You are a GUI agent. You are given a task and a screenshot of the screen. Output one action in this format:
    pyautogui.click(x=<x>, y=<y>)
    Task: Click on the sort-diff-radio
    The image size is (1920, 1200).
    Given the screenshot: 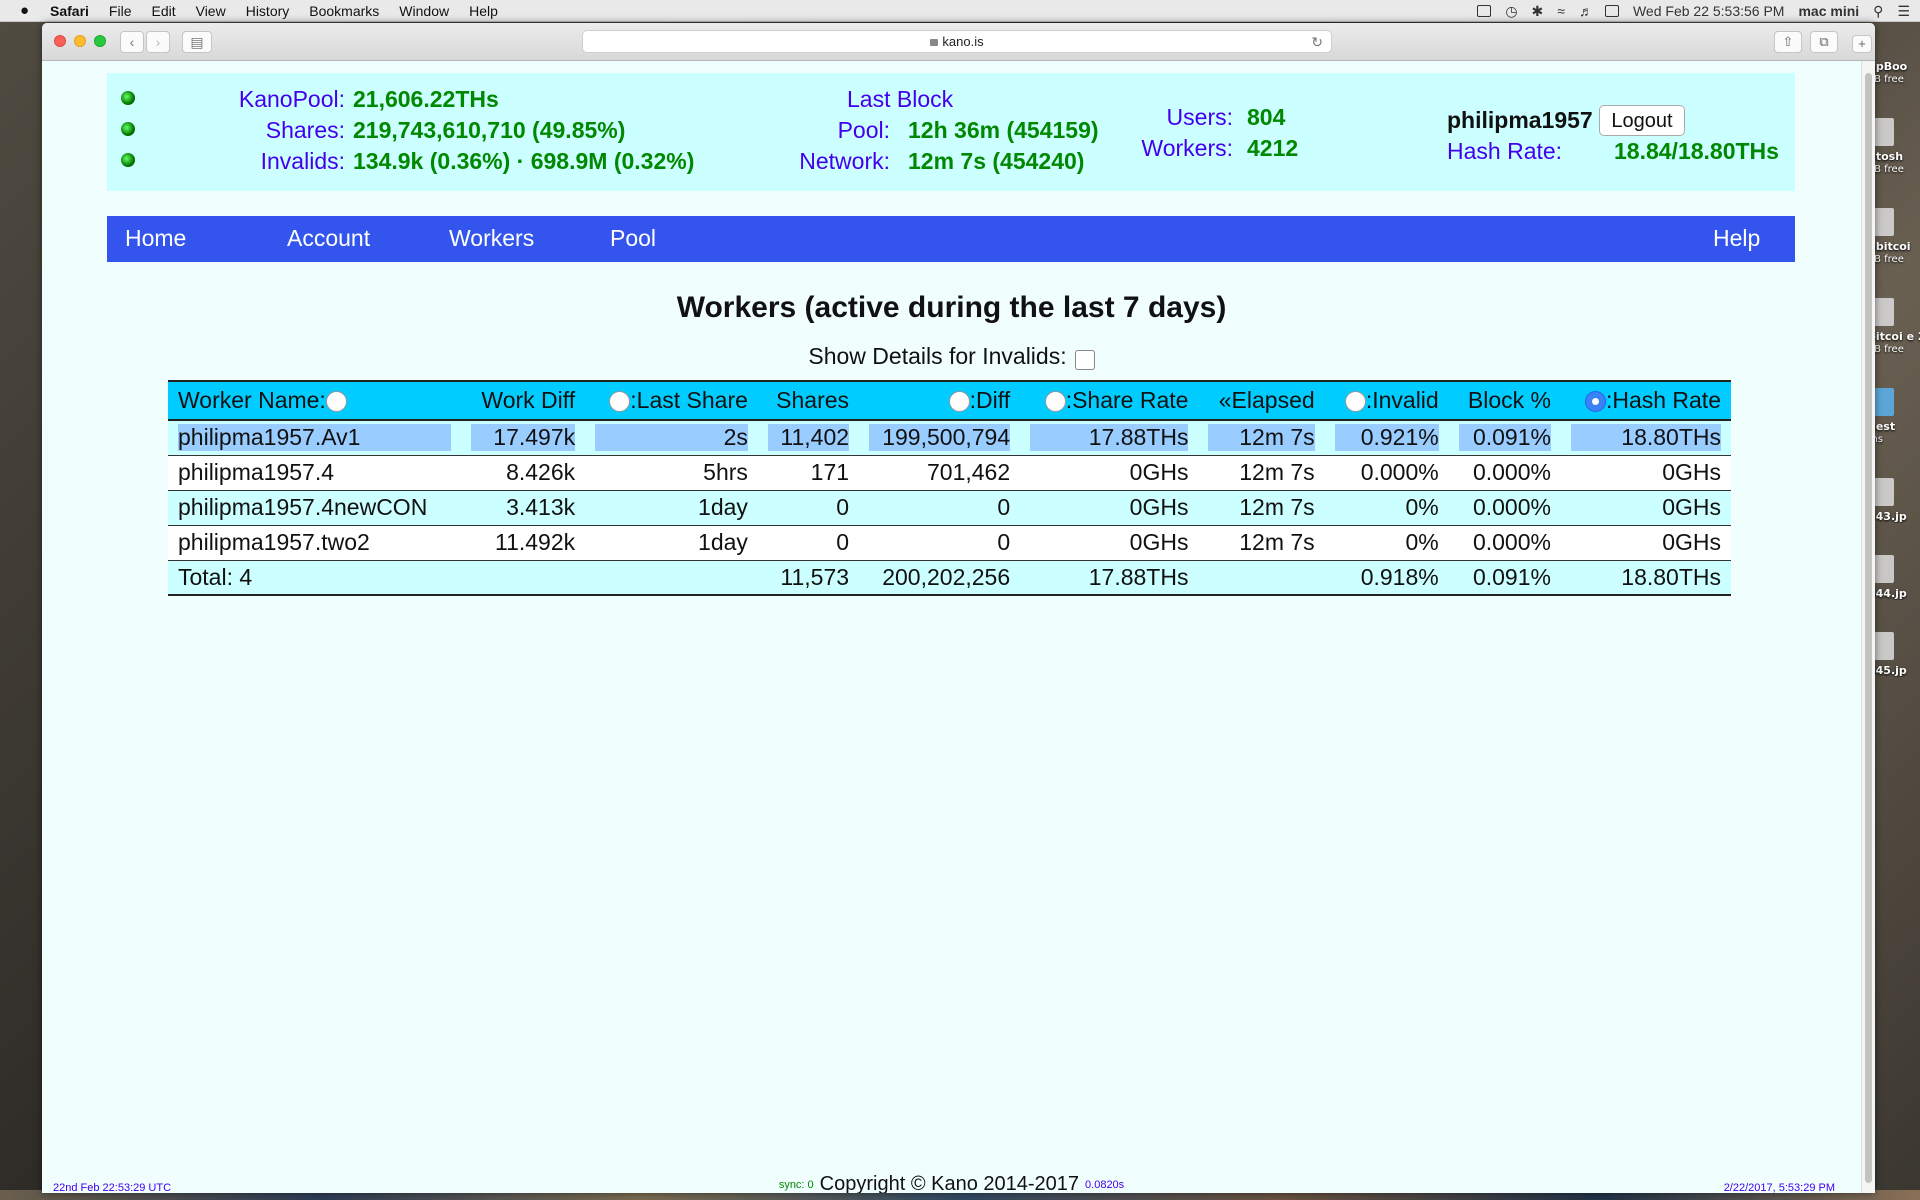 What is the action you would take?
    pyautogui.click(x=959, y=401)
    